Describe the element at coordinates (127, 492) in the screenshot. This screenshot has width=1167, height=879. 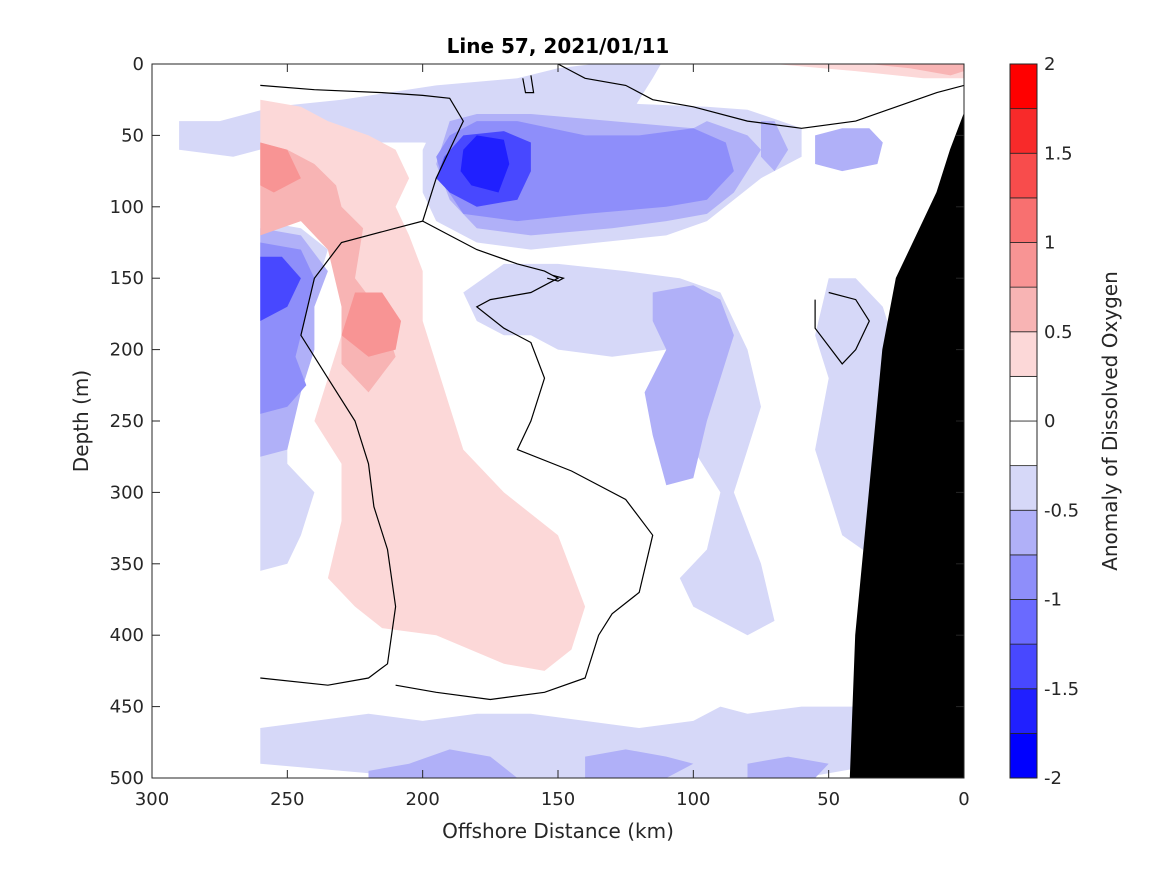
I see `y-tick-label: 300` at that location.